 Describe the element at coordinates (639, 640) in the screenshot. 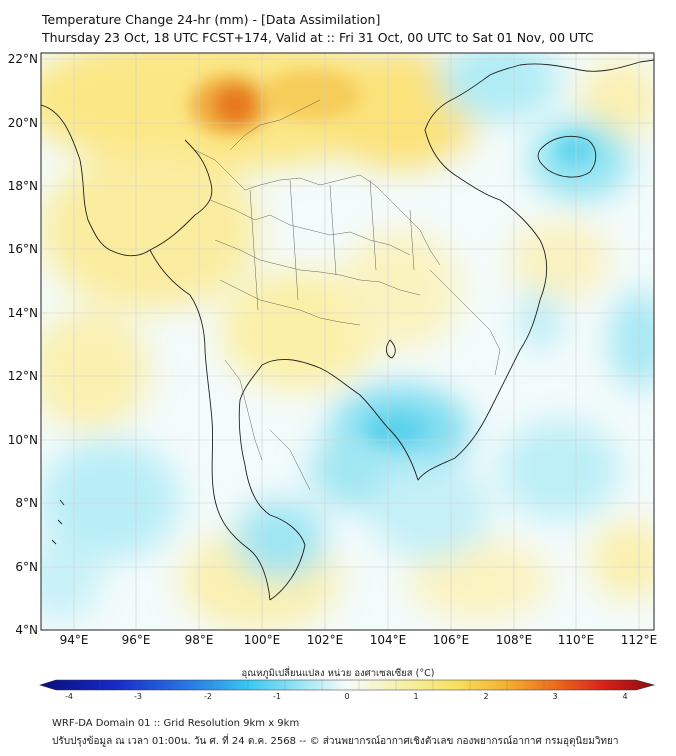

I see `lon-label: 112°E` at that location.